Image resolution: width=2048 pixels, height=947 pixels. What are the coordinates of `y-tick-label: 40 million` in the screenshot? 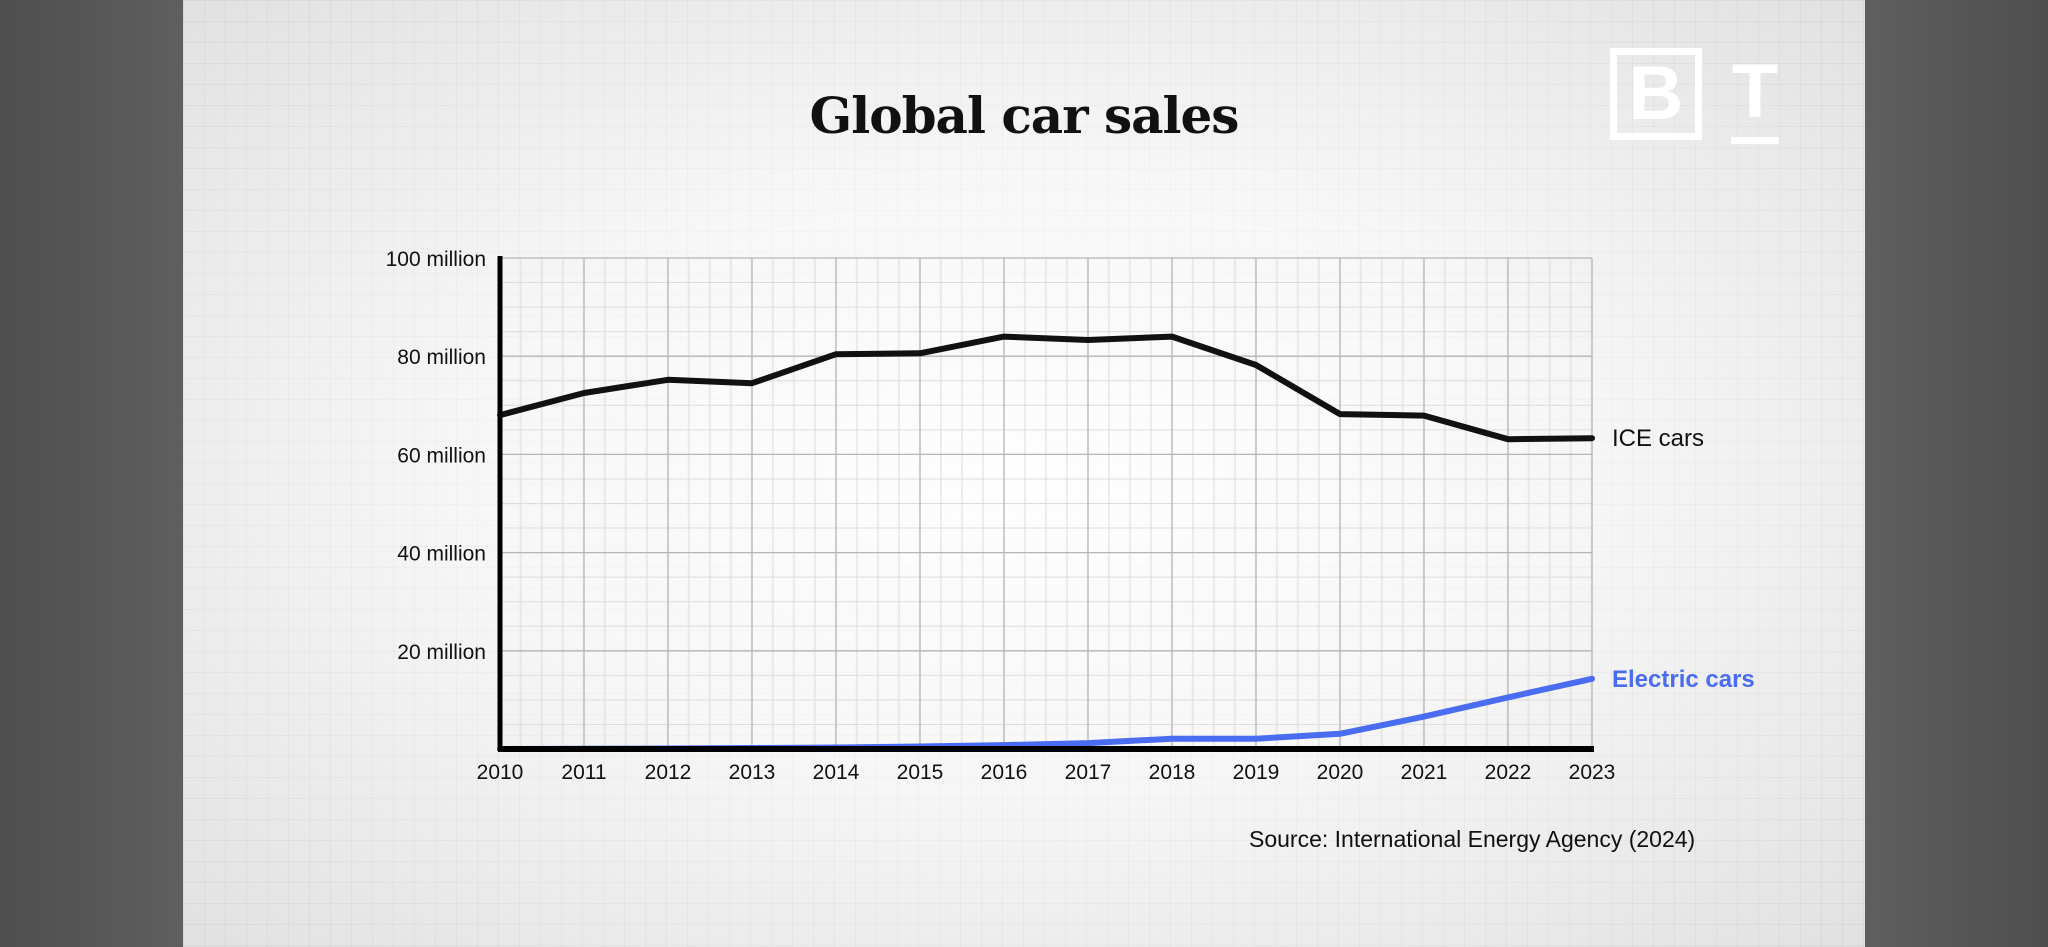 It's located at (441, 554).